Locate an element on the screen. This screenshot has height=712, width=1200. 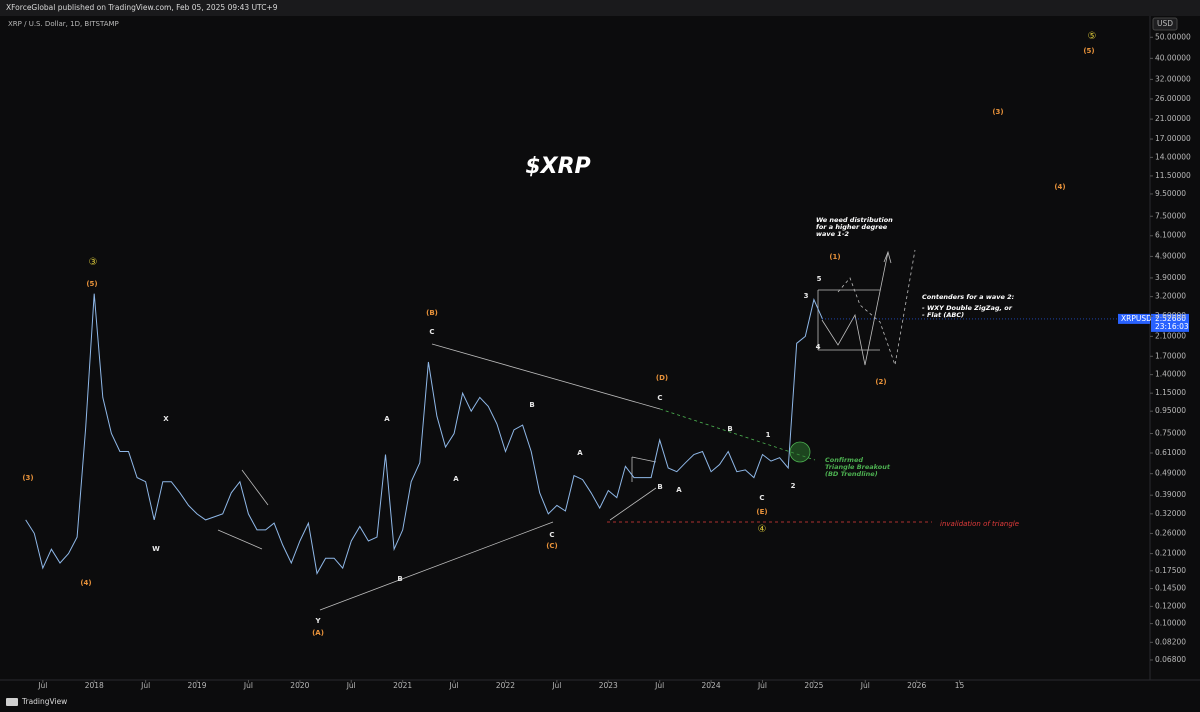
symbol-label: XRPUSD is located at coordinates (1136, 318).